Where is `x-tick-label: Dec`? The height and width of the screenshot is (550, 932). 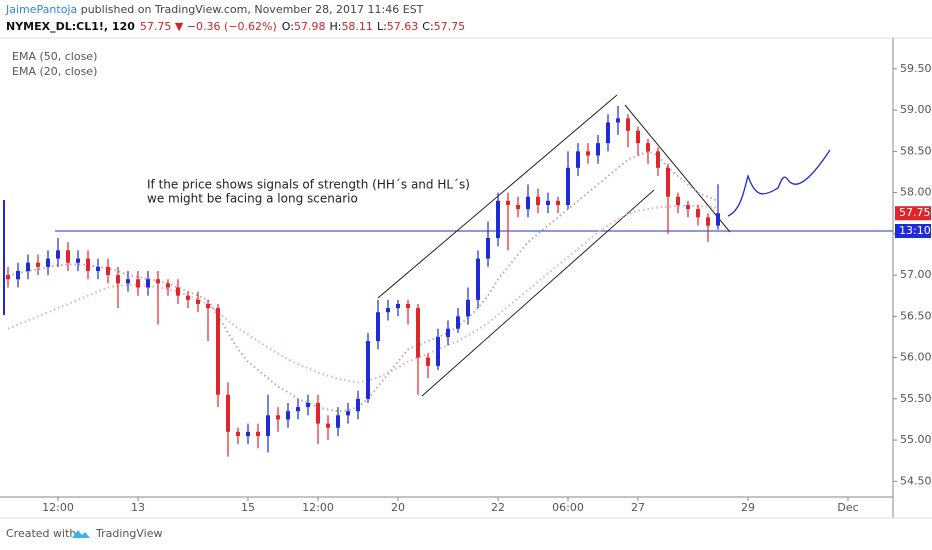
x-tick-label: Dec is located at coordinates (847, 507).